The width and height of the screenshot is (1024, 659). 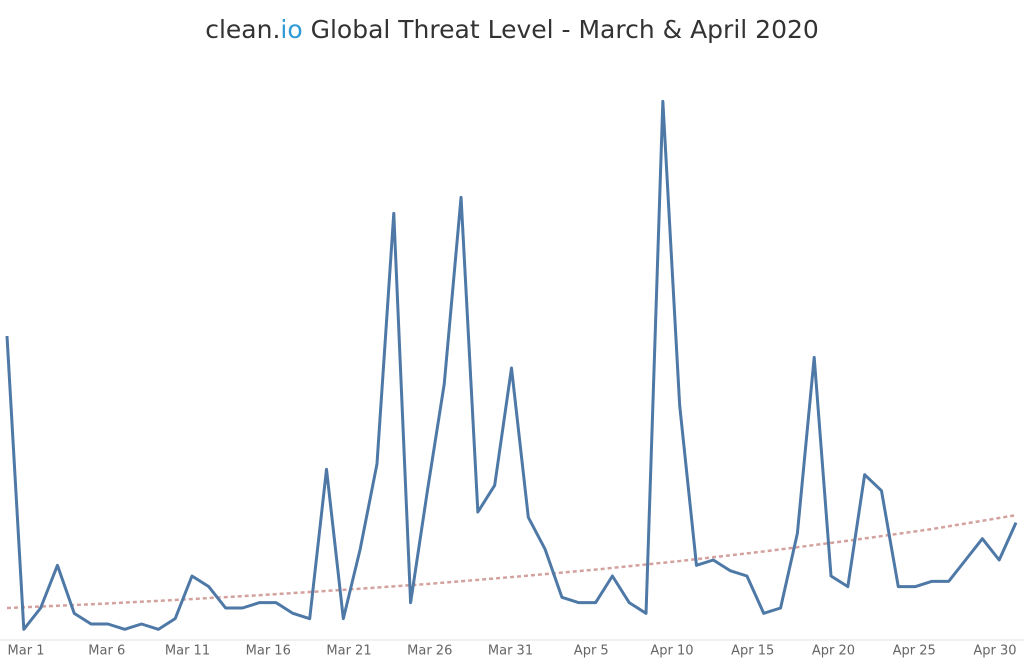 What do you see at coordinates (291, 29) in the screenshot?
I see `title-brand-accent: io` at bounding box center [291, 29].